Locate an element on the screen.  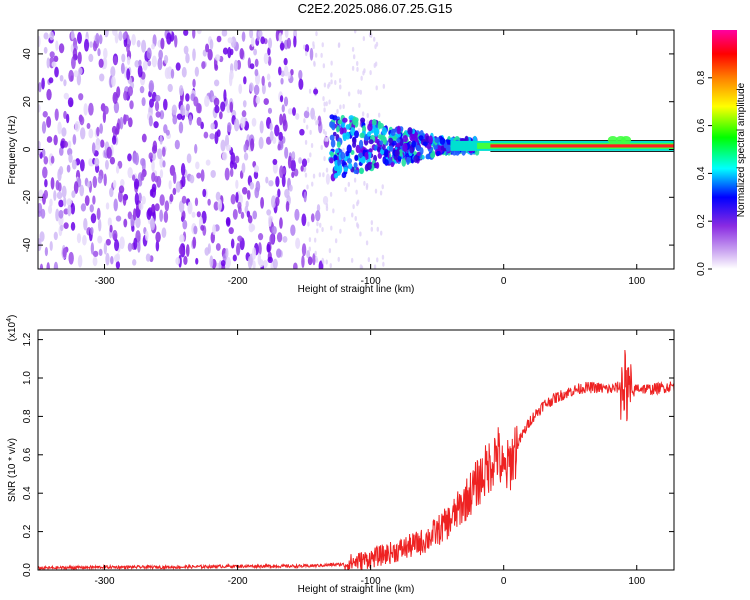
spectrogram-x-tick-label: 100 is located at coordinates (636, 281).